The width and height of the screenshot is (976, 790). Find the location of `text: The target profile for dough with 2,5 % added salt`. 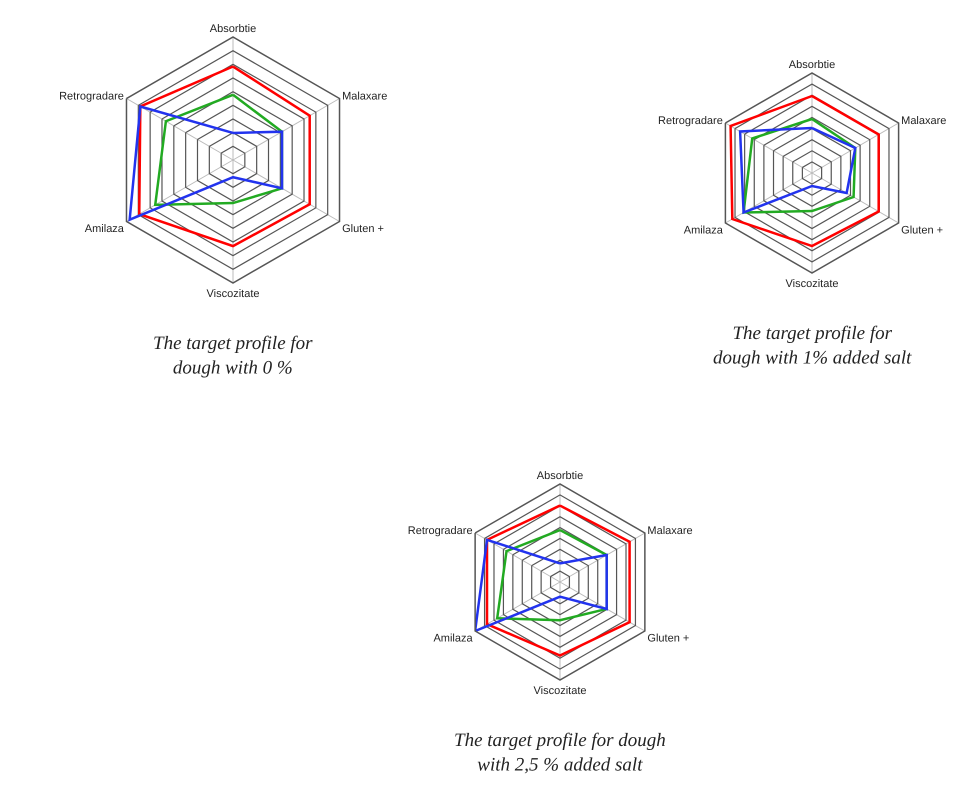

text: The target profile for dough with 2,5 % added salt is located at coordinates (560, 753).